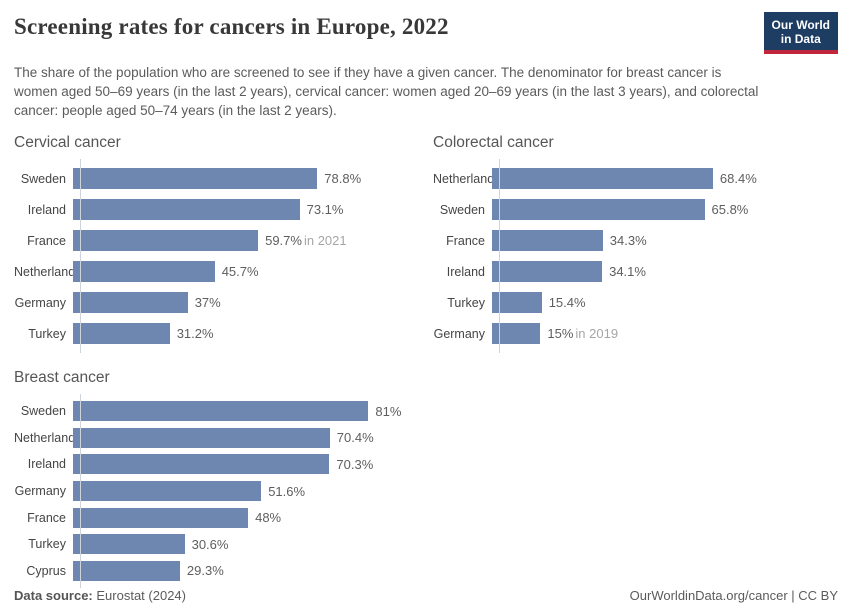 The height and width of the screenshot is (603, 850). Describe the element at coordinates (388, 411) in the screenshot. I see `value-label: 81%` at that location.